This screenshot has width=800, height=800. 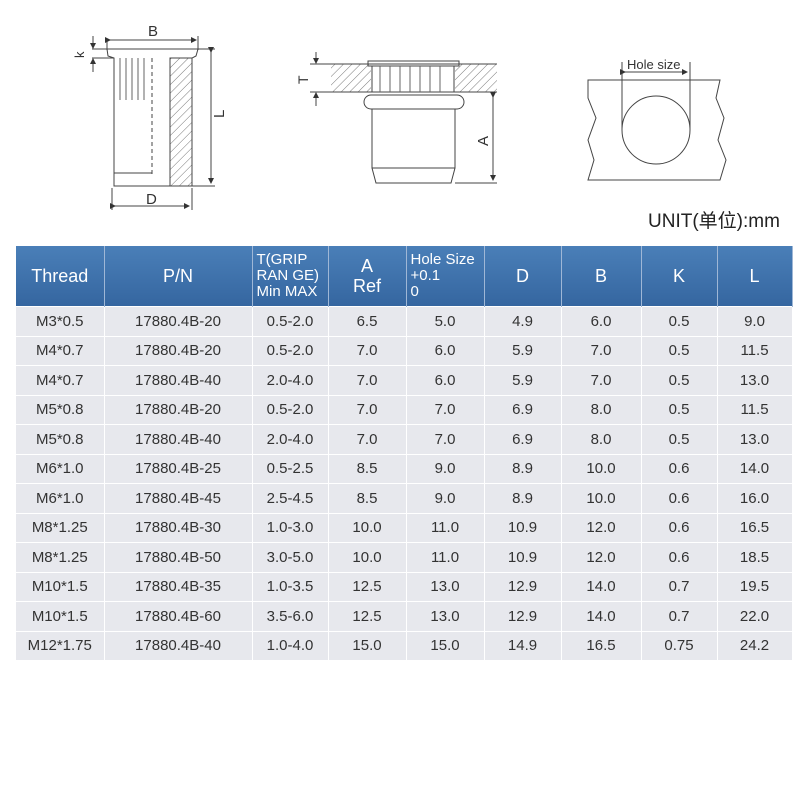 What do you see at coordinates (755, 468) in the screenshot?
I see `cell-l: 14.0` at bounding box center [755, 468].